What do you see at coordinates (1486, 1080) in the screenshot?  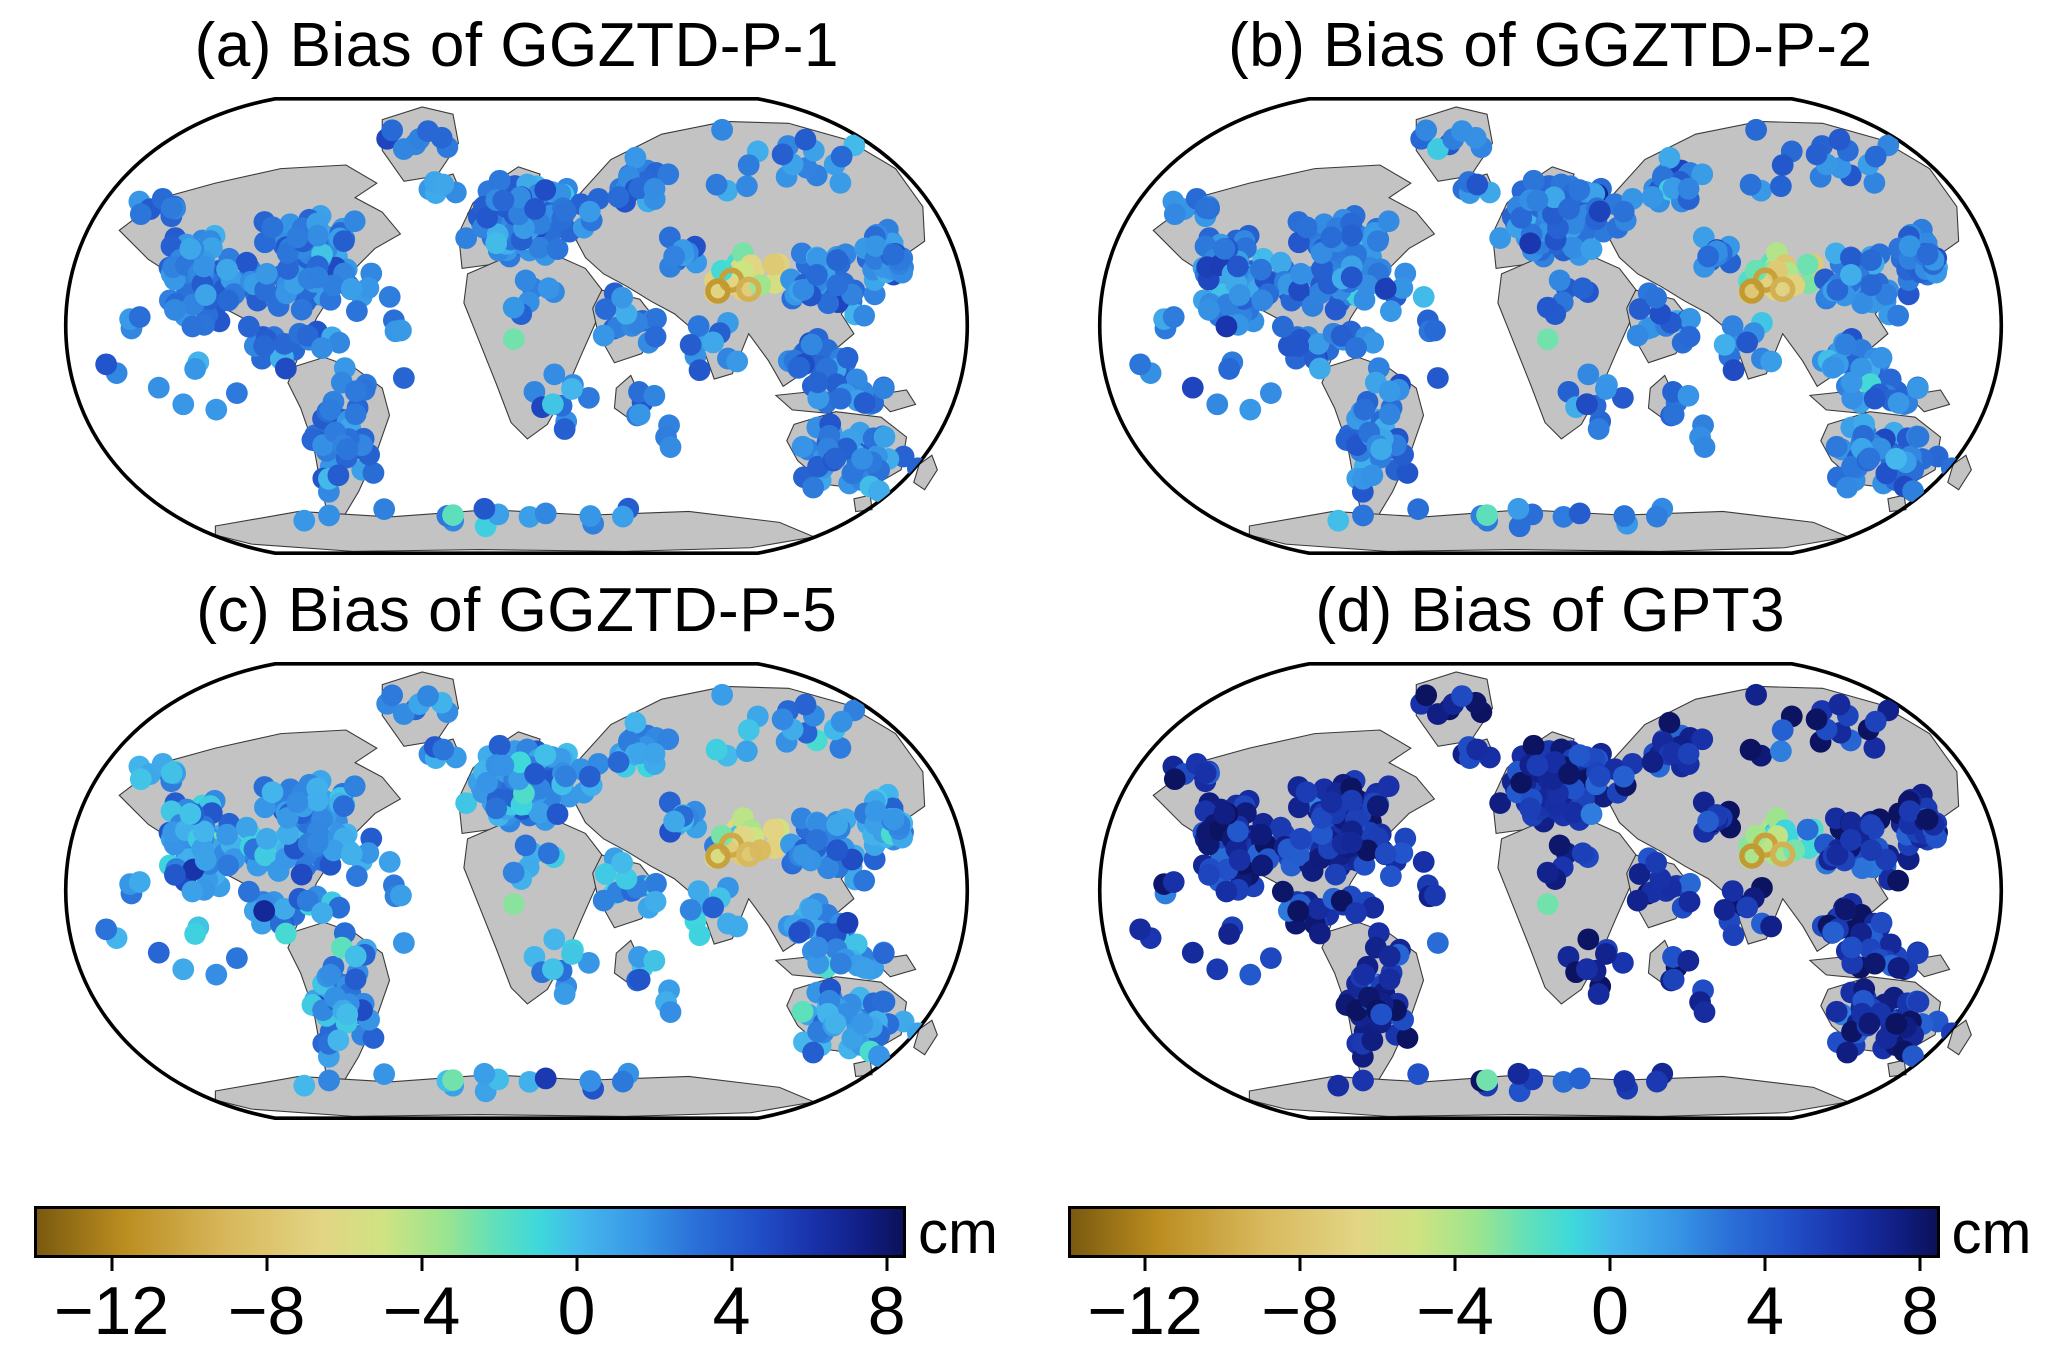 I see `antarctica-cyan` at bounding box center [1486, 1080].